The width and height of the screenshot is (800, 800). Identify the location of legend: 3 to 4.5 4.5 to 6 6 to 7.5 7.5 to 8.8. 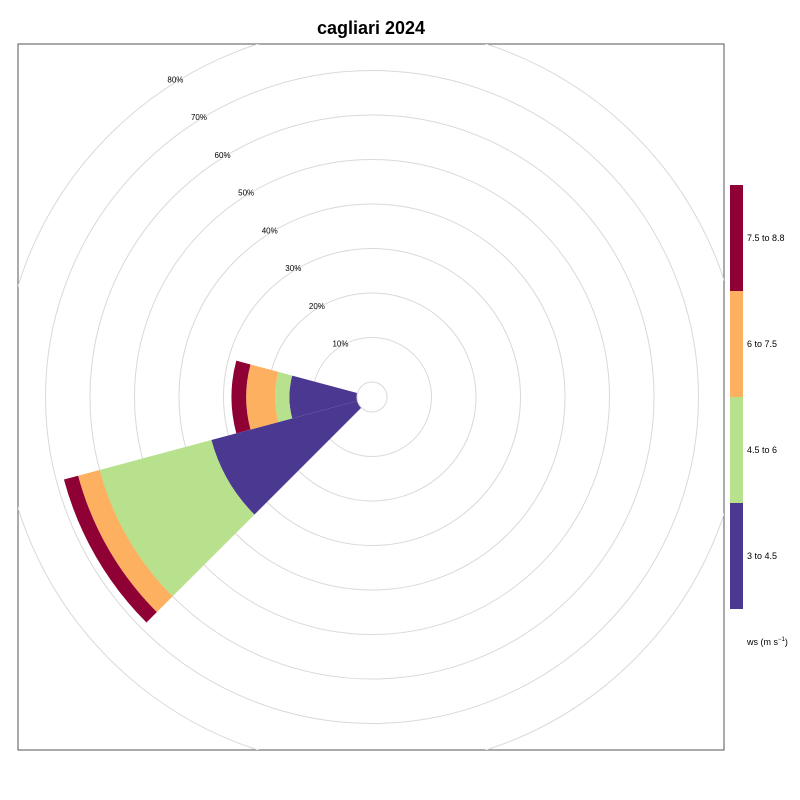
(757, 397).